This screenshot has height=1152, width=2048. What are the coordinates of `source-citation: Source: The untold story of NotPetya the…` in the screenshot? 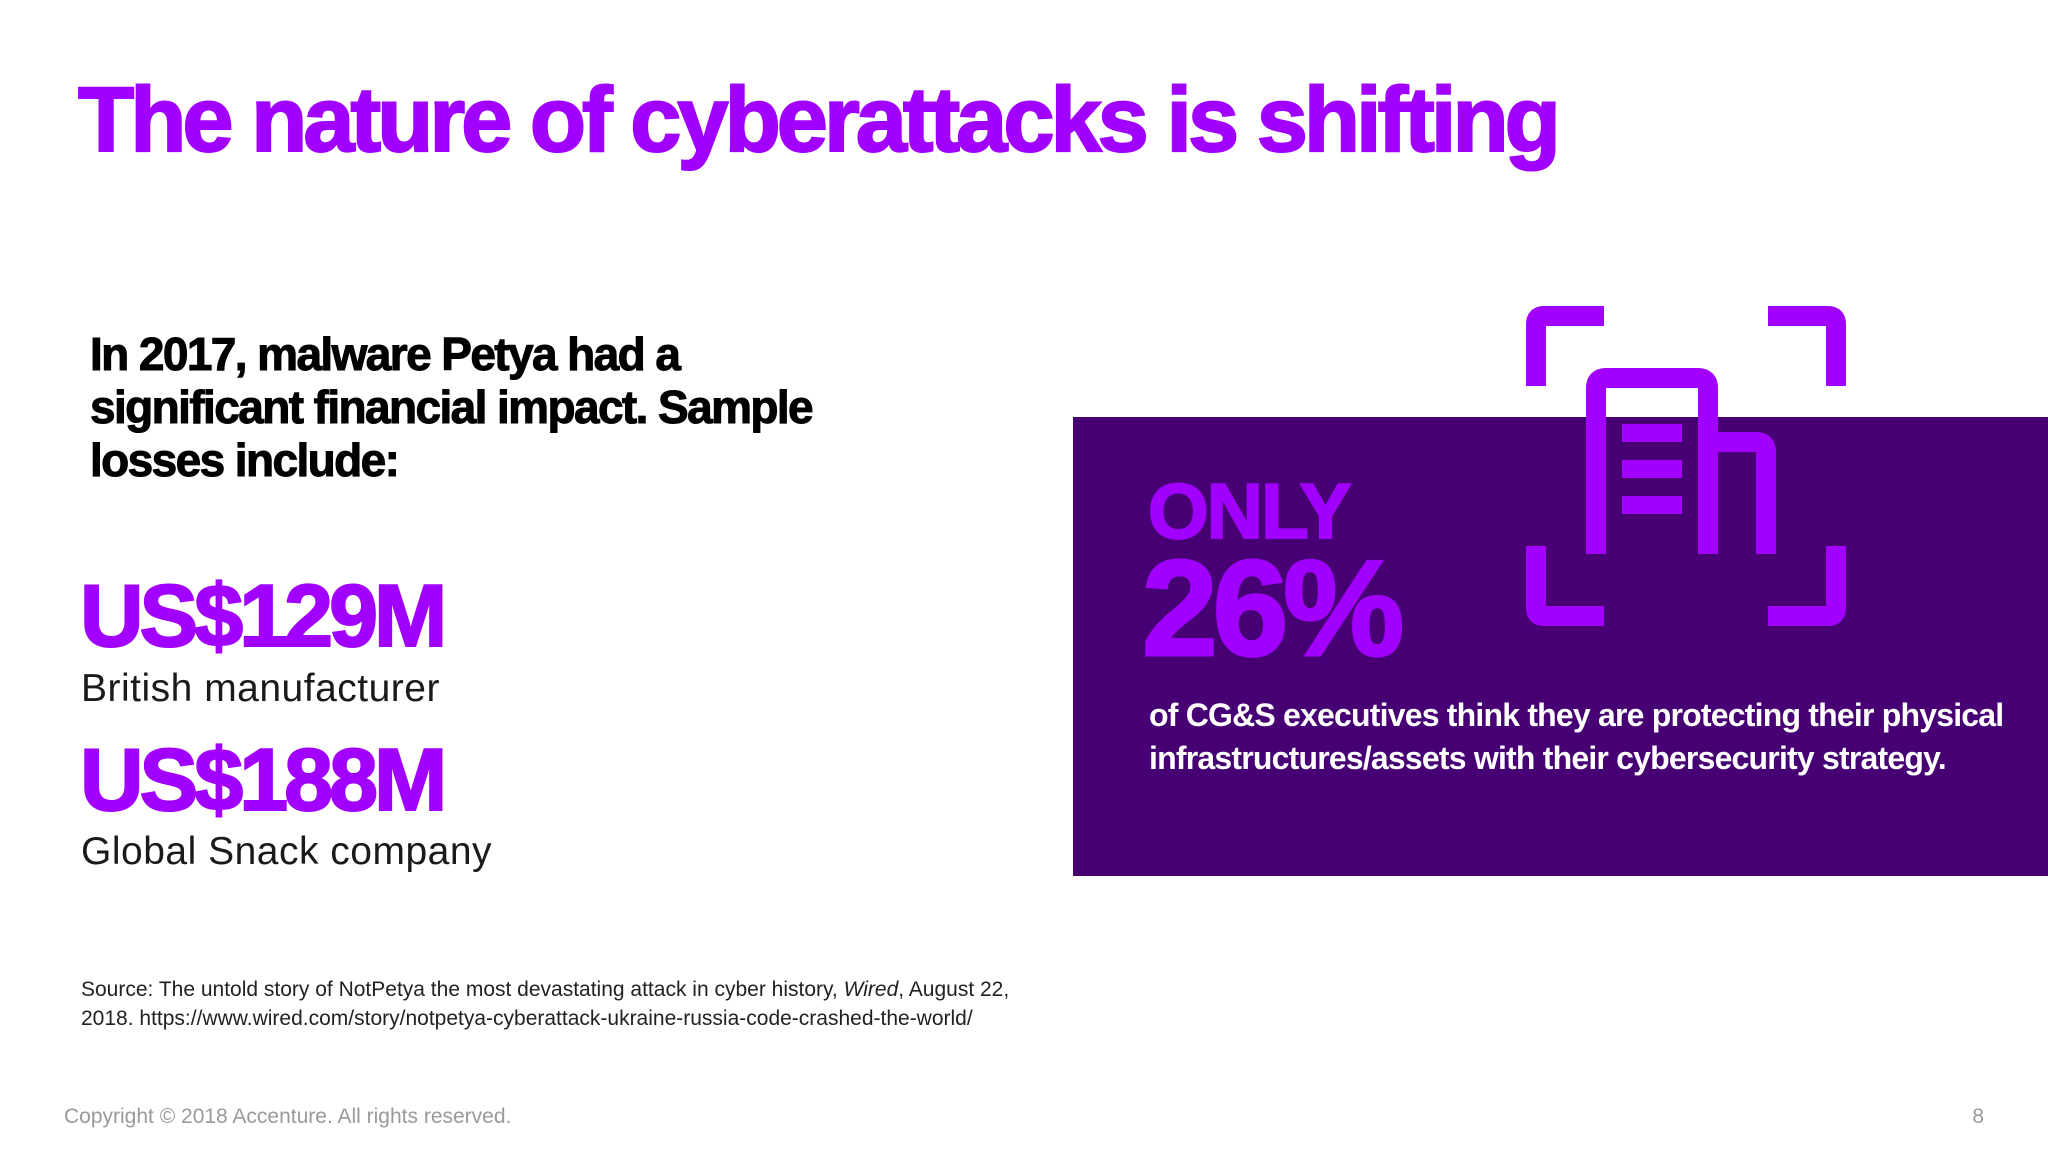 It's located at (561, 1004).